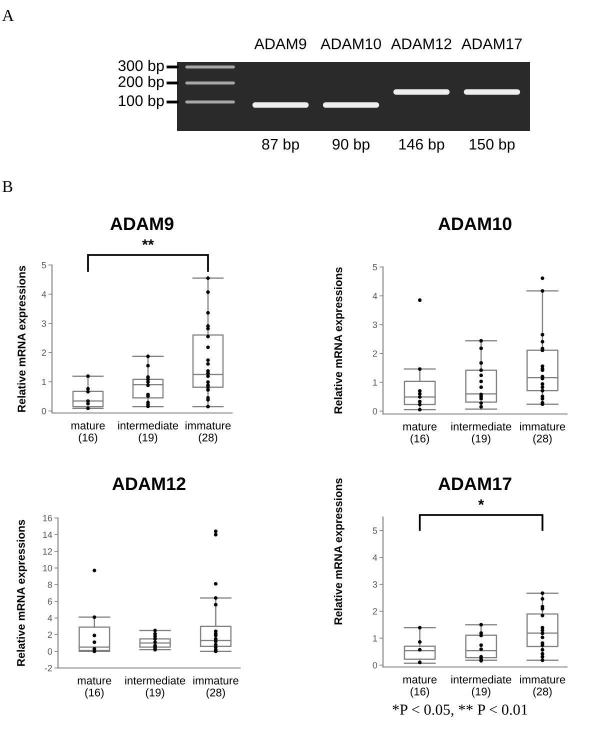 The width and height of the screenshot is (615, 744). What do you see at coordinates (475, 484) in the screenshot?
I see `chart-title: ADAM17` at bounding box center [475, 484].